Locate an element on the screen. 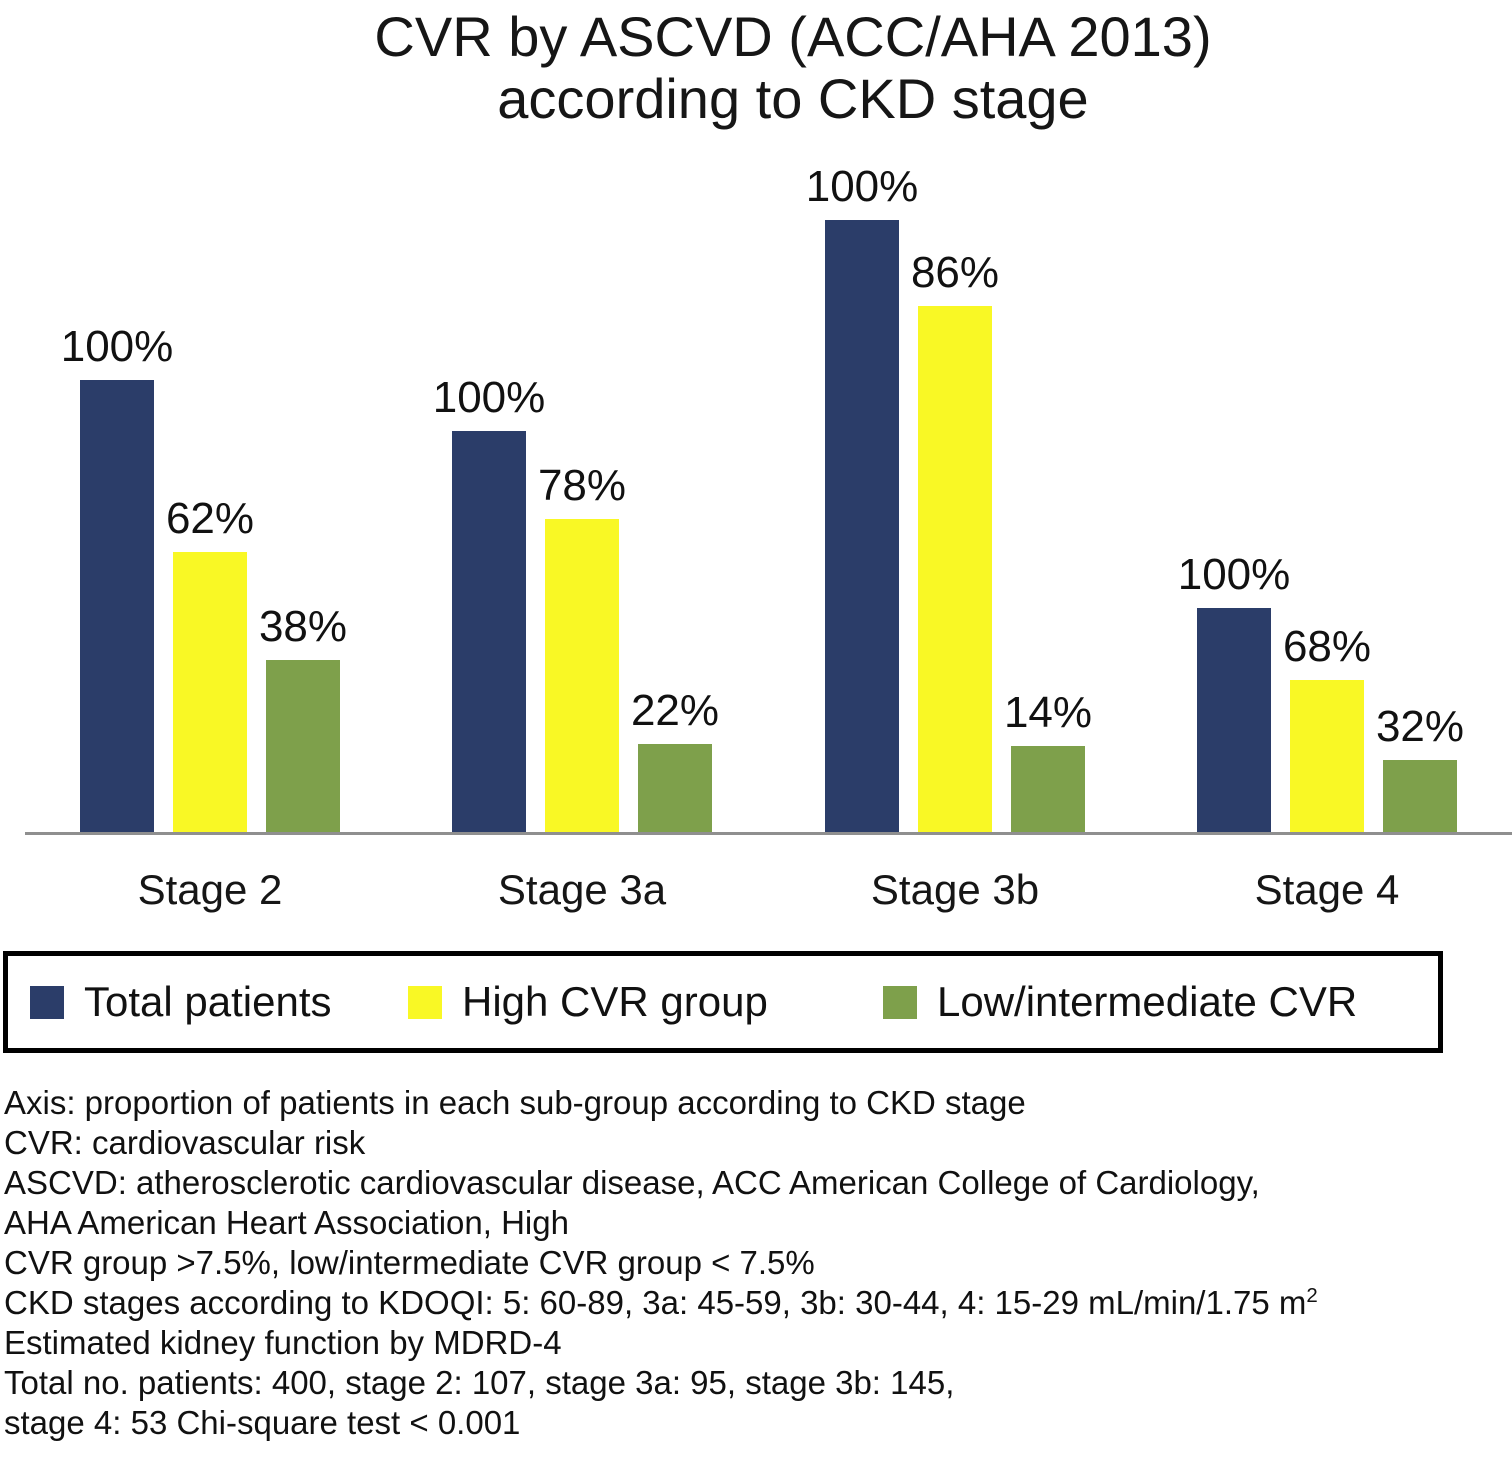 The width and height of the screenshot is (1512, 1458). bar-stage-4-total-patients is located at coordinates (1234, 720).